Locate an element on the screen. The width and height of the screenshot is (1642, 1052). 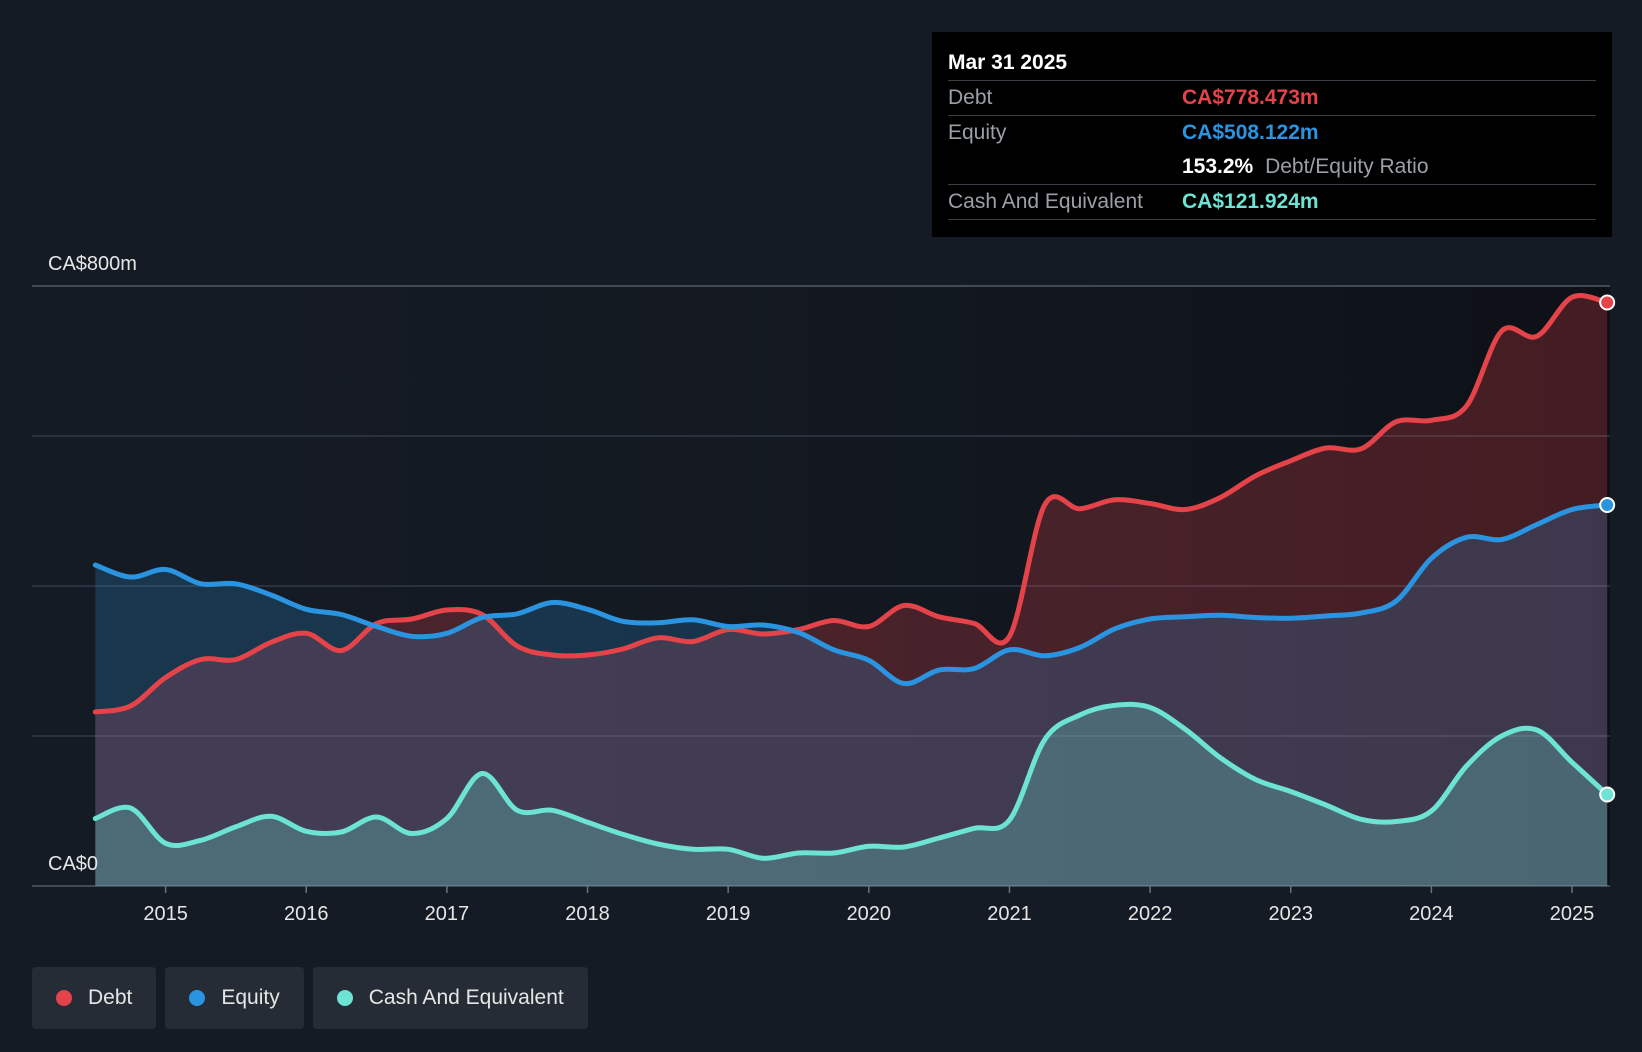
debt-dot-icon is located at coordinates (64, 998).